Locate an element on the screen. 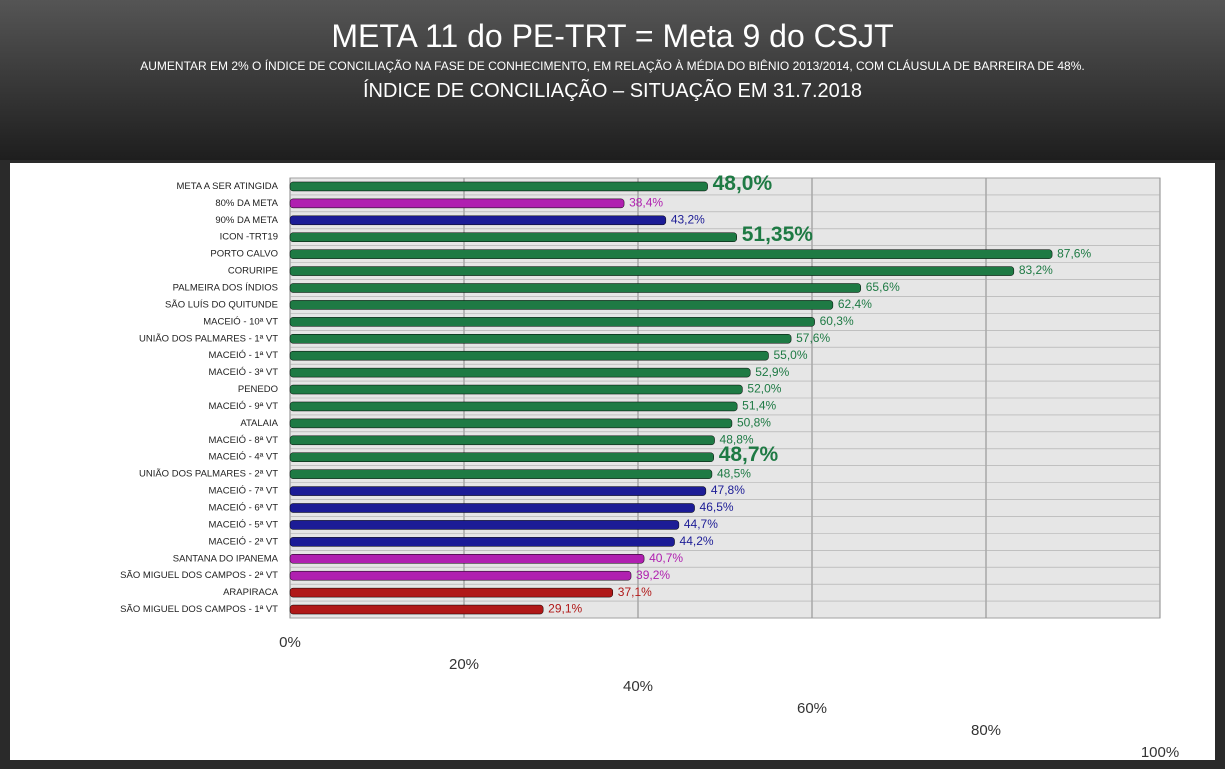 Image resolution: width=1225 pixels, height=769 pixels. y-tick-label: ATALAIA is located at coordinates (259, 423).